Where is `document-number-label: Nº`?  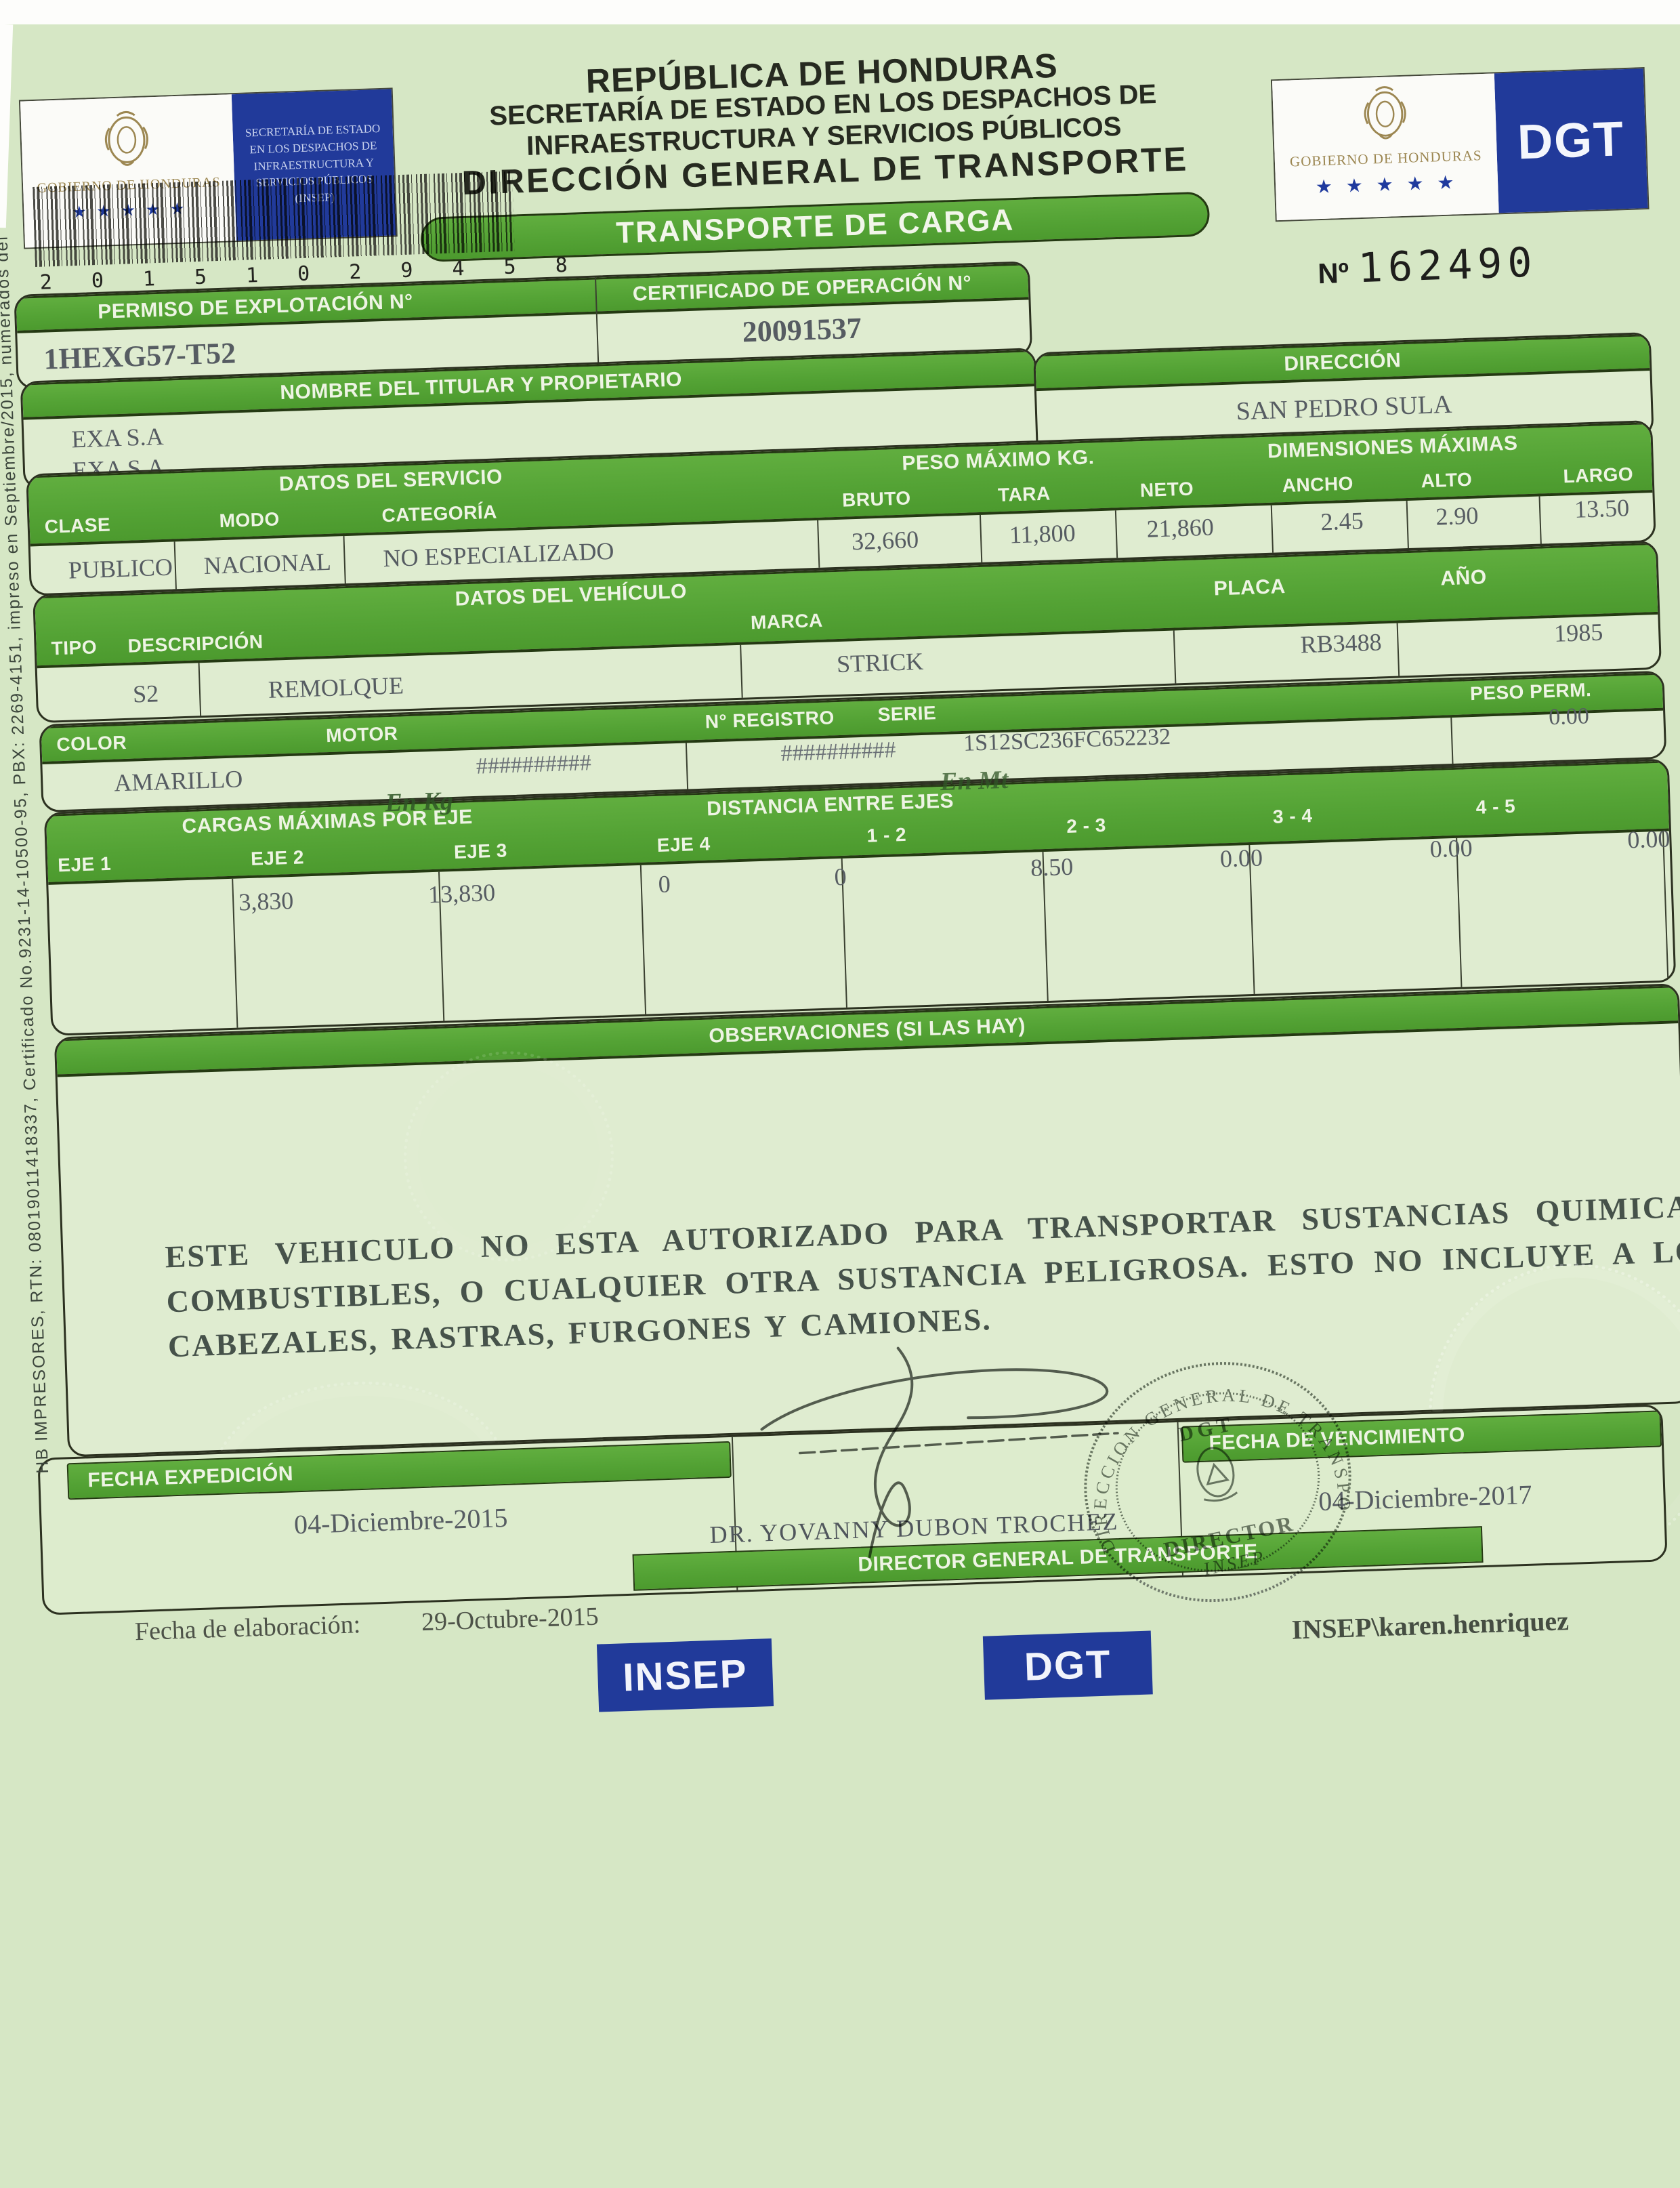
document-number-label: Nº is located at coordinates (1333, 273).